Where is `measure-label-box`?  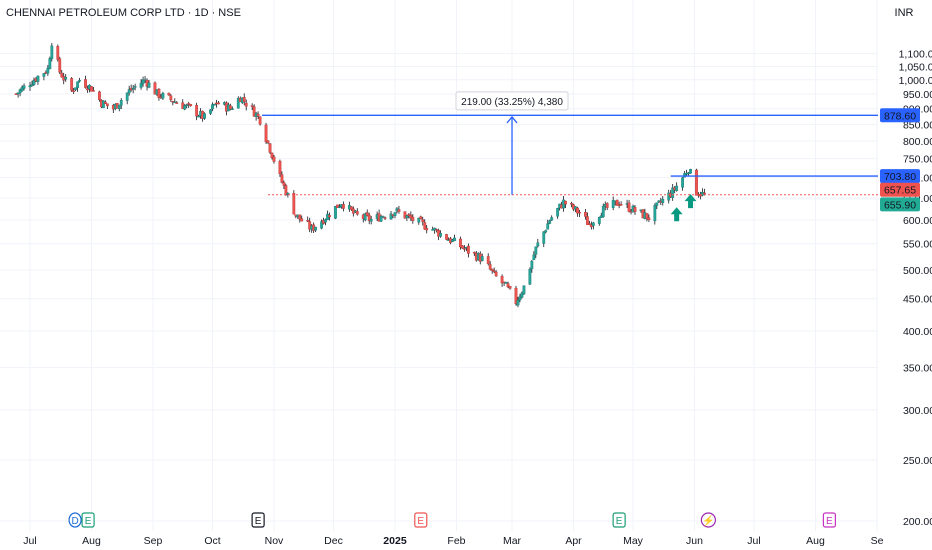 measure-label-box is located at coordinates (512, 101).